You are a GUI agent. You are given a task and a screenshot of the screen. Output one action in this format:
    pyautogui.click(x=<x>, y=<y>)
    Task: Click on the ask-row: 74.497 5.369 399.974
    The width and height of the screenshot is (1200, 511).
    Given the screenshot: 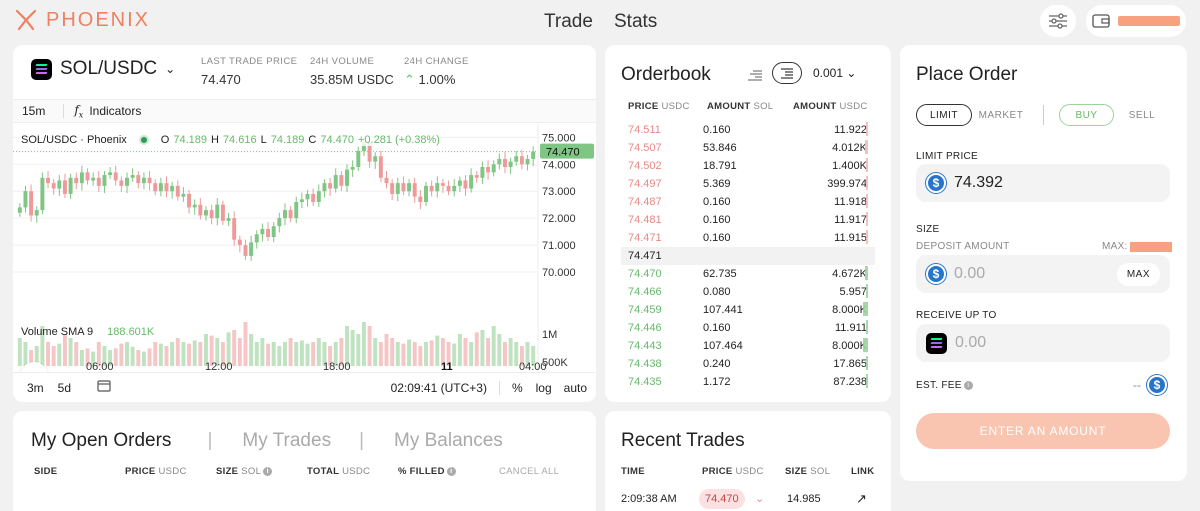 What is the action you would take?
    pyautogui.click(x=748, y=184)
    